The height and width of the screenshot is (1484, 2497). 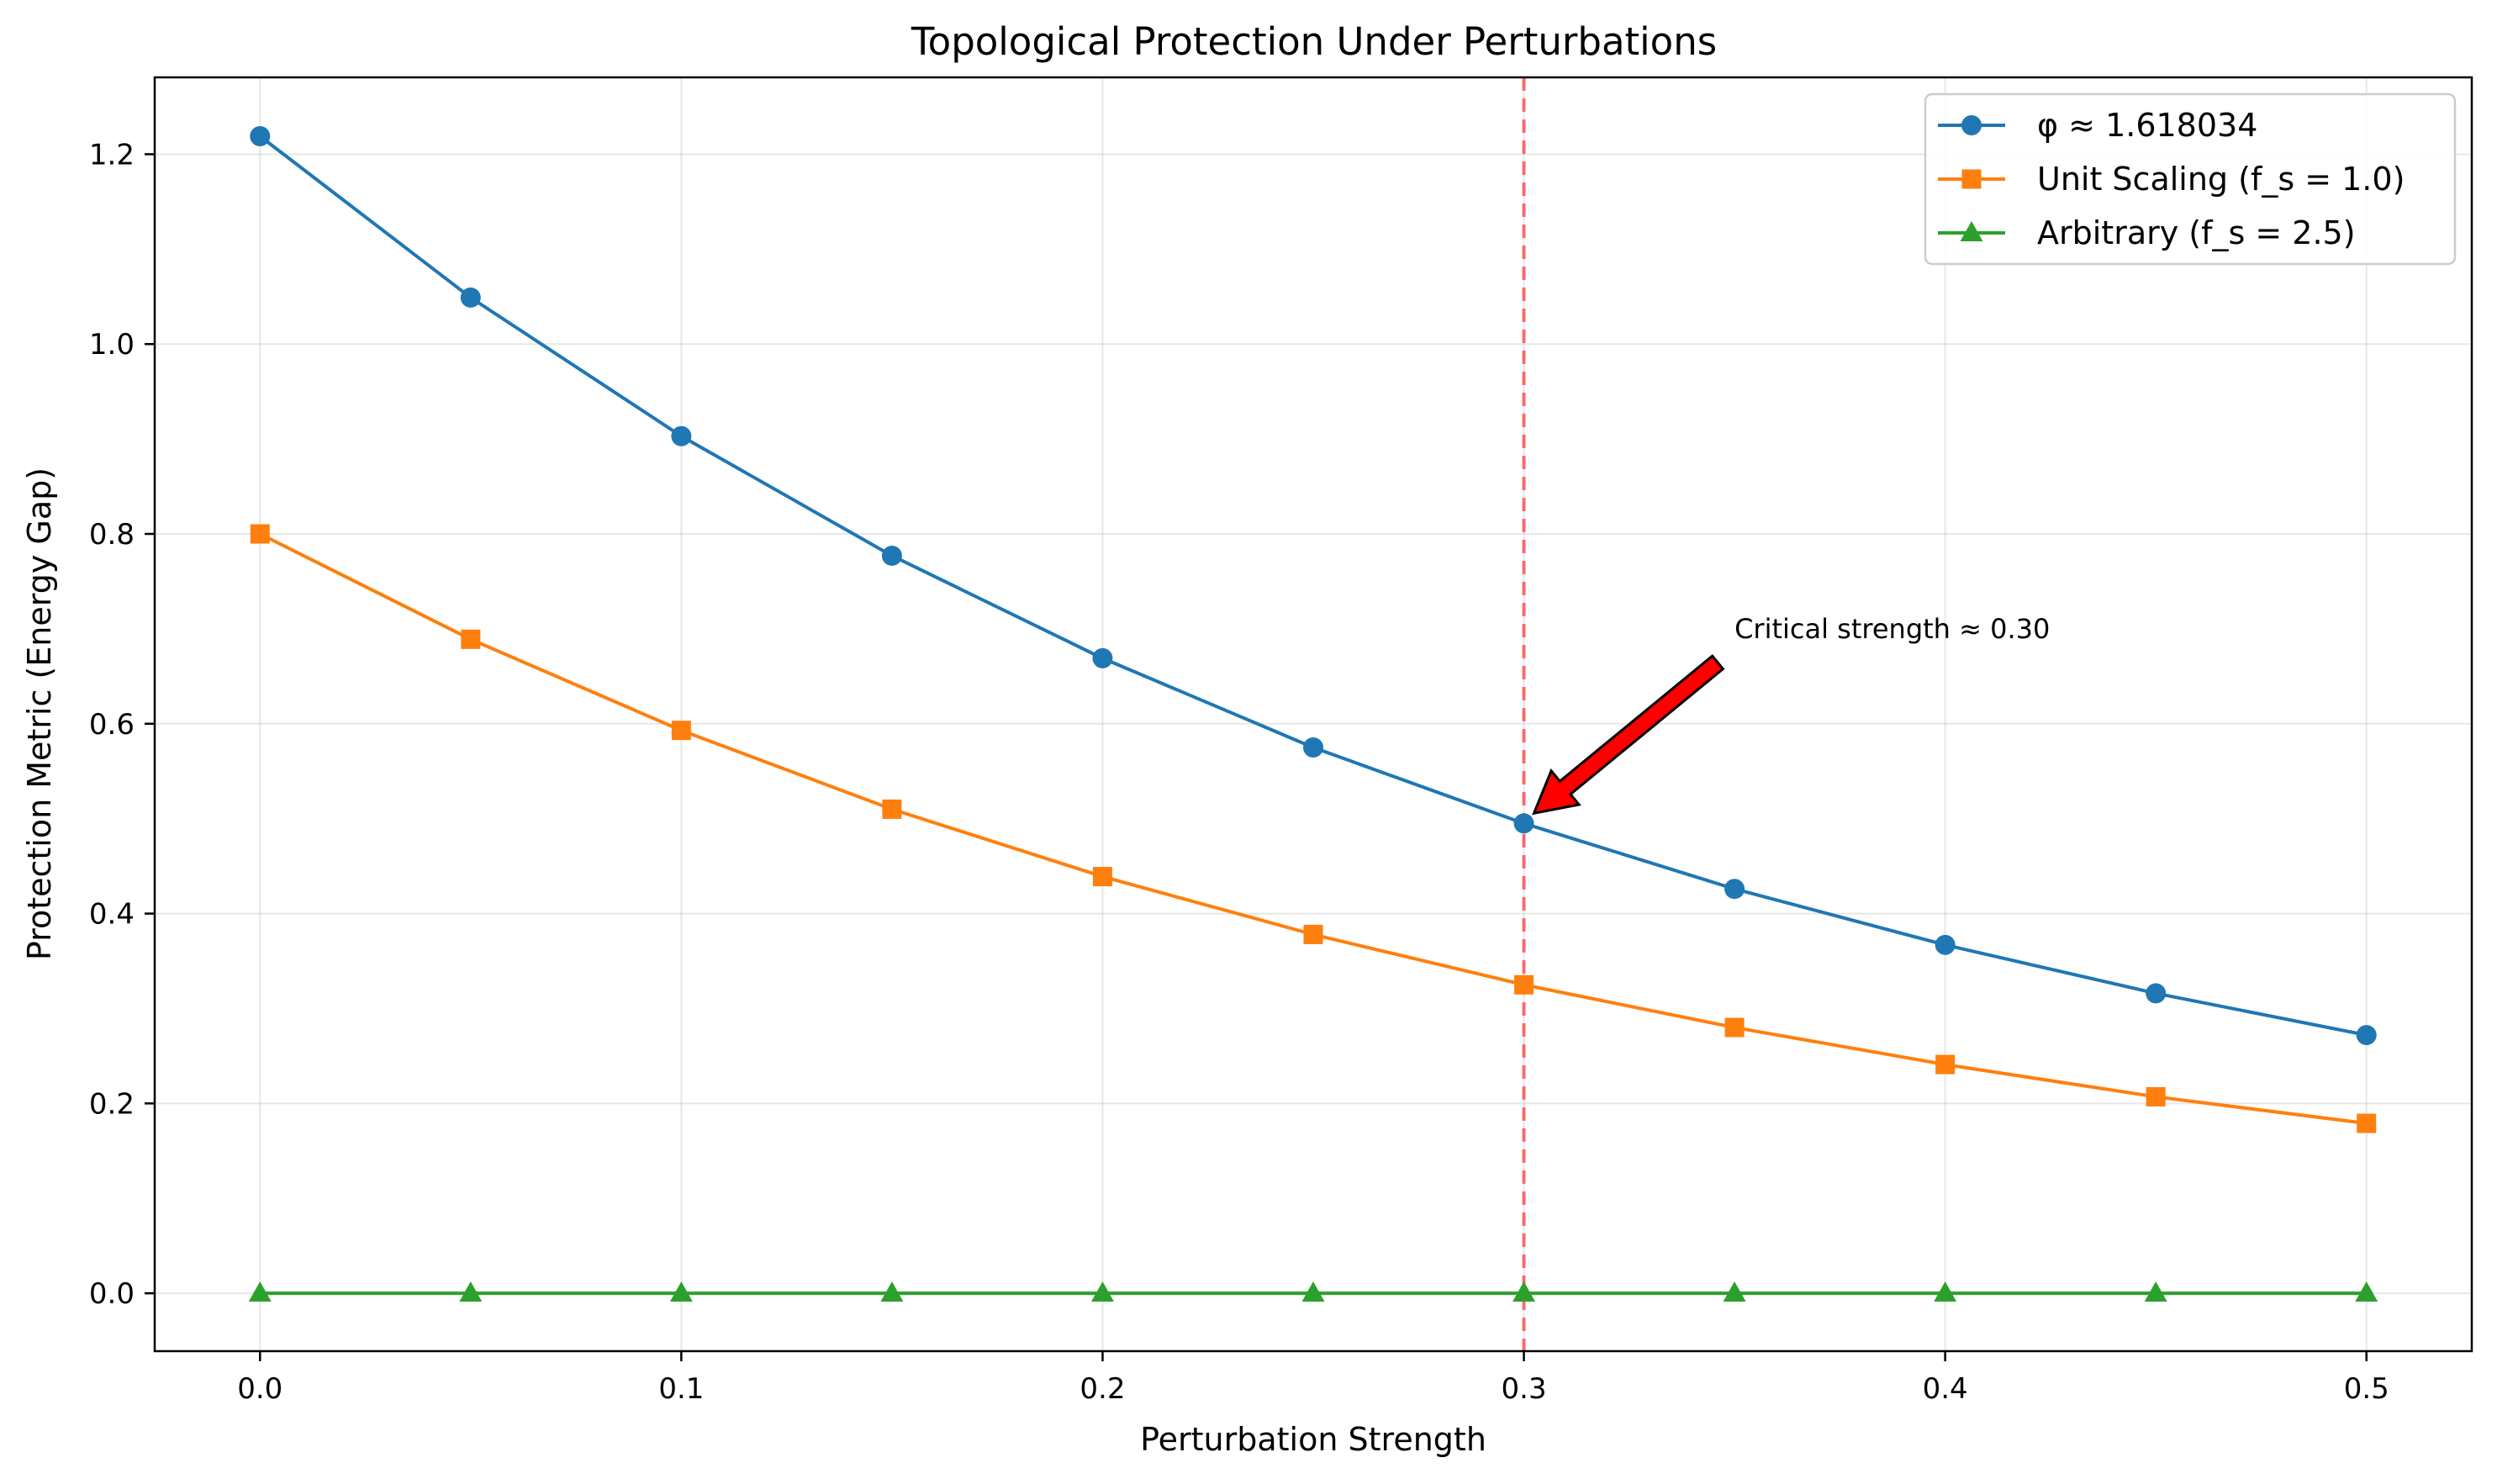 I want to click on annotation: Critical strength ≈ 0.30, so click(x=1791, y=714).